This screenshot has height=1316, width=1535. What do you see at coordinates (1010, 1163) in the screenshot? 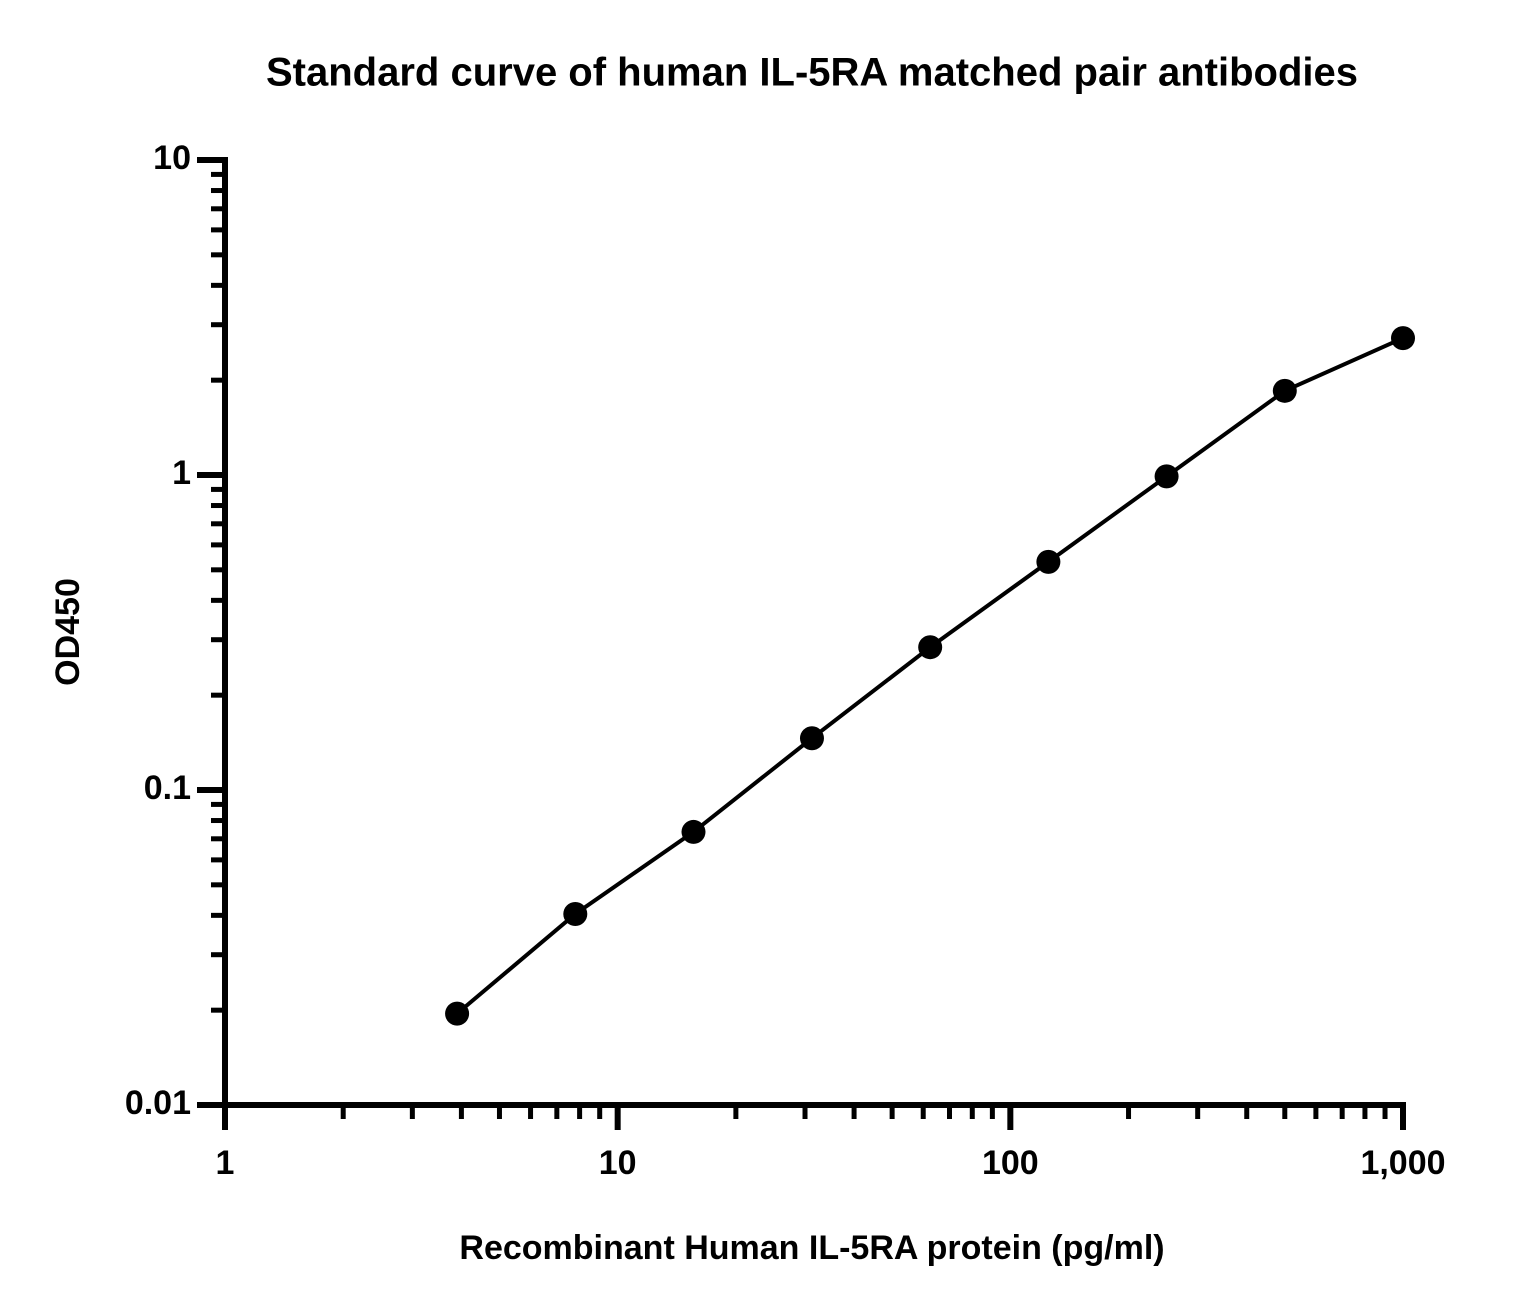
I see `x-tick-label: 100` at bounding box center [1010, 1163].